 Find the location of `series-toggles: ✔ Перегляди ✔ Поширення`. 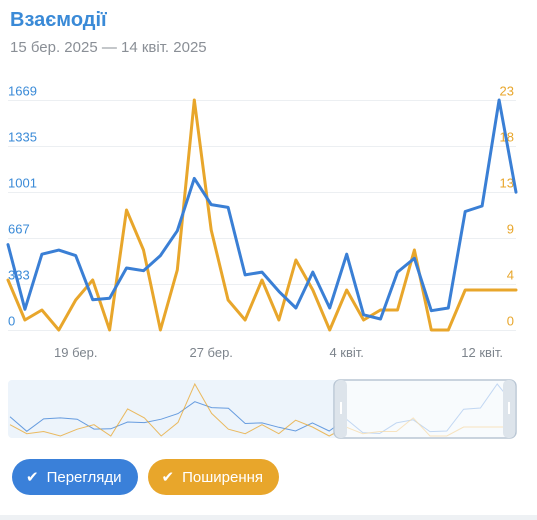

series-toggles: ✔ Перегляди ✔ Поширення is located at coordinates (146, 477).